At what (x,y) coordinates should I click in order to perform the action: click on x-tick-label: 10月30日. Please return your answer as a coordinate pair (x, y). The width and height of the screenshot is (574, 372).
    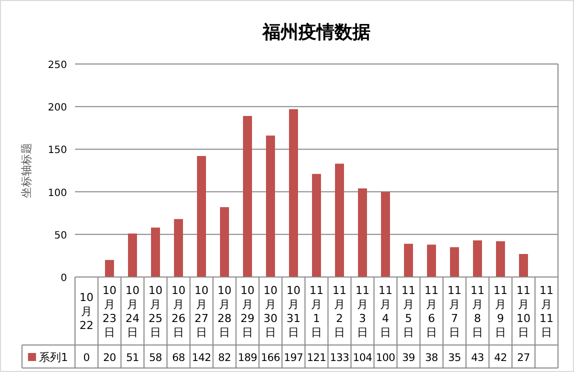
    Looking at the image, I should click on (271, 311).